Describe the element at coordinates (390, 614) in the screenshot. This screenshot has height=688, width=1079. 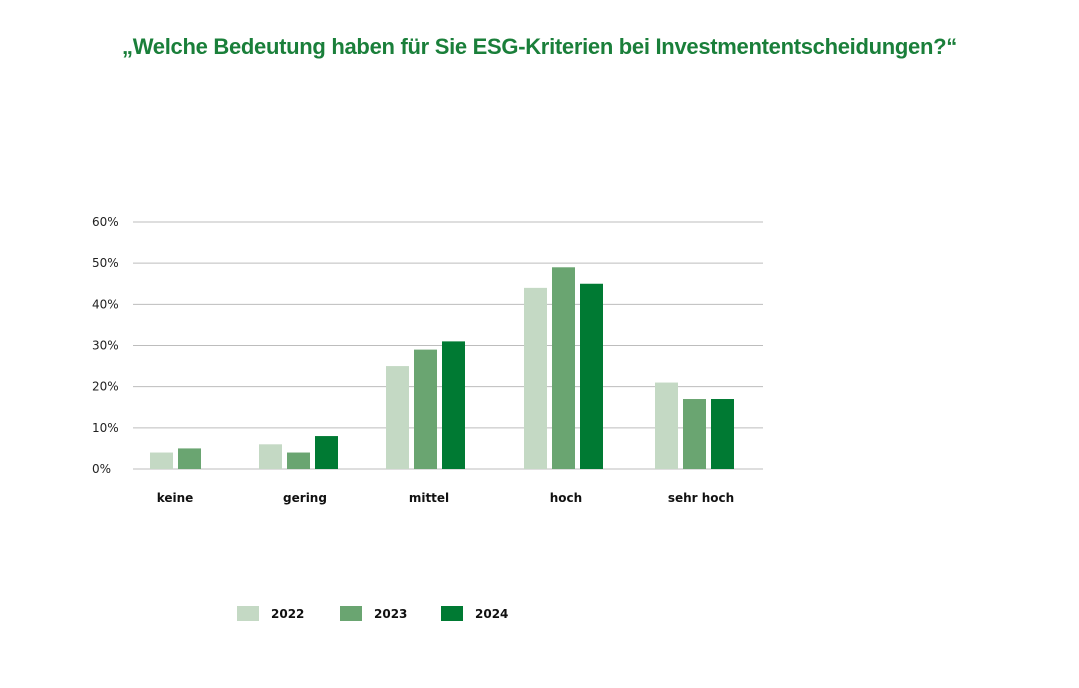
I see `legend-label: 2023` at that location.